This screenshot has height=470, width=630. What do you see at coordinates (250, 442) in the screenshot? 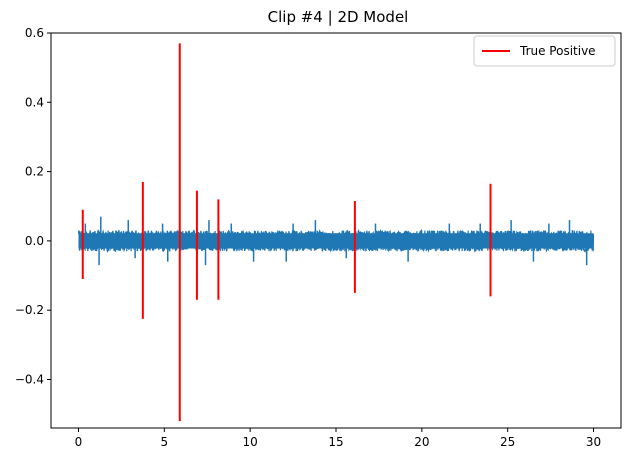
I see `x-tick-label: 10` at bounding box center [250, 442].